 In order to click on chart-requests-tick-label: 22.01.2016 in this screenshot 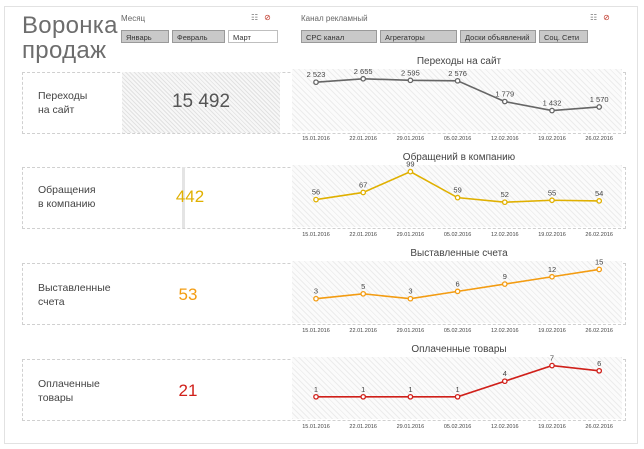, I will do `click(363, 235)`.